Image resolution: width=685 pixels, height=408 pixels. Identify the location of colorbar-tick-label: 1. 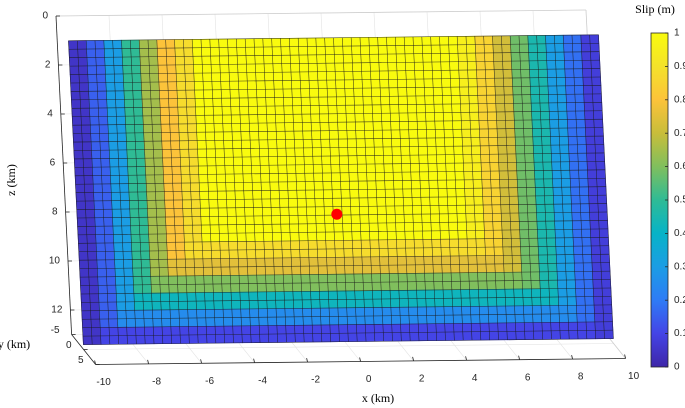
(677, 33).